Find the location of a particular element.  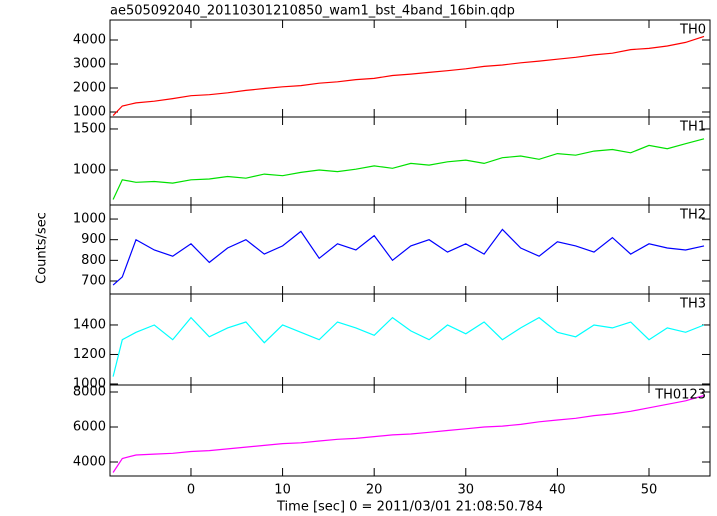

x-tick-label: 50 is located at coordinates (649, 490).